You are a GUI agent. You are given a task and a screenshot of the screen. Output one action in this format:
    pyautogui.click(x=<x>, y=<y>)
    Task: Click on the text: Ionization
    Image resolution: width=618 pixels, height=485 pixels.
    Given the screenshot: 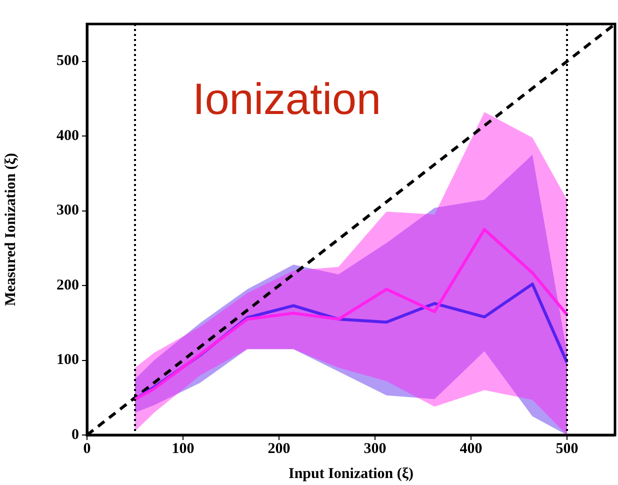 What is the action you would take?
    pyautogui.click(x=286, y=99)
    